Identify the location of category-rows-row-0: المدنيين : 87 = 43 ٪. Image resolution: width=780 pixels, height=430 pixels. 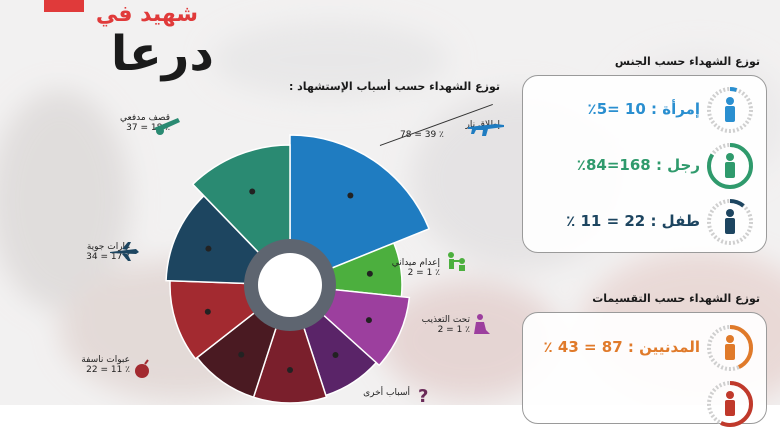
(644, 349).